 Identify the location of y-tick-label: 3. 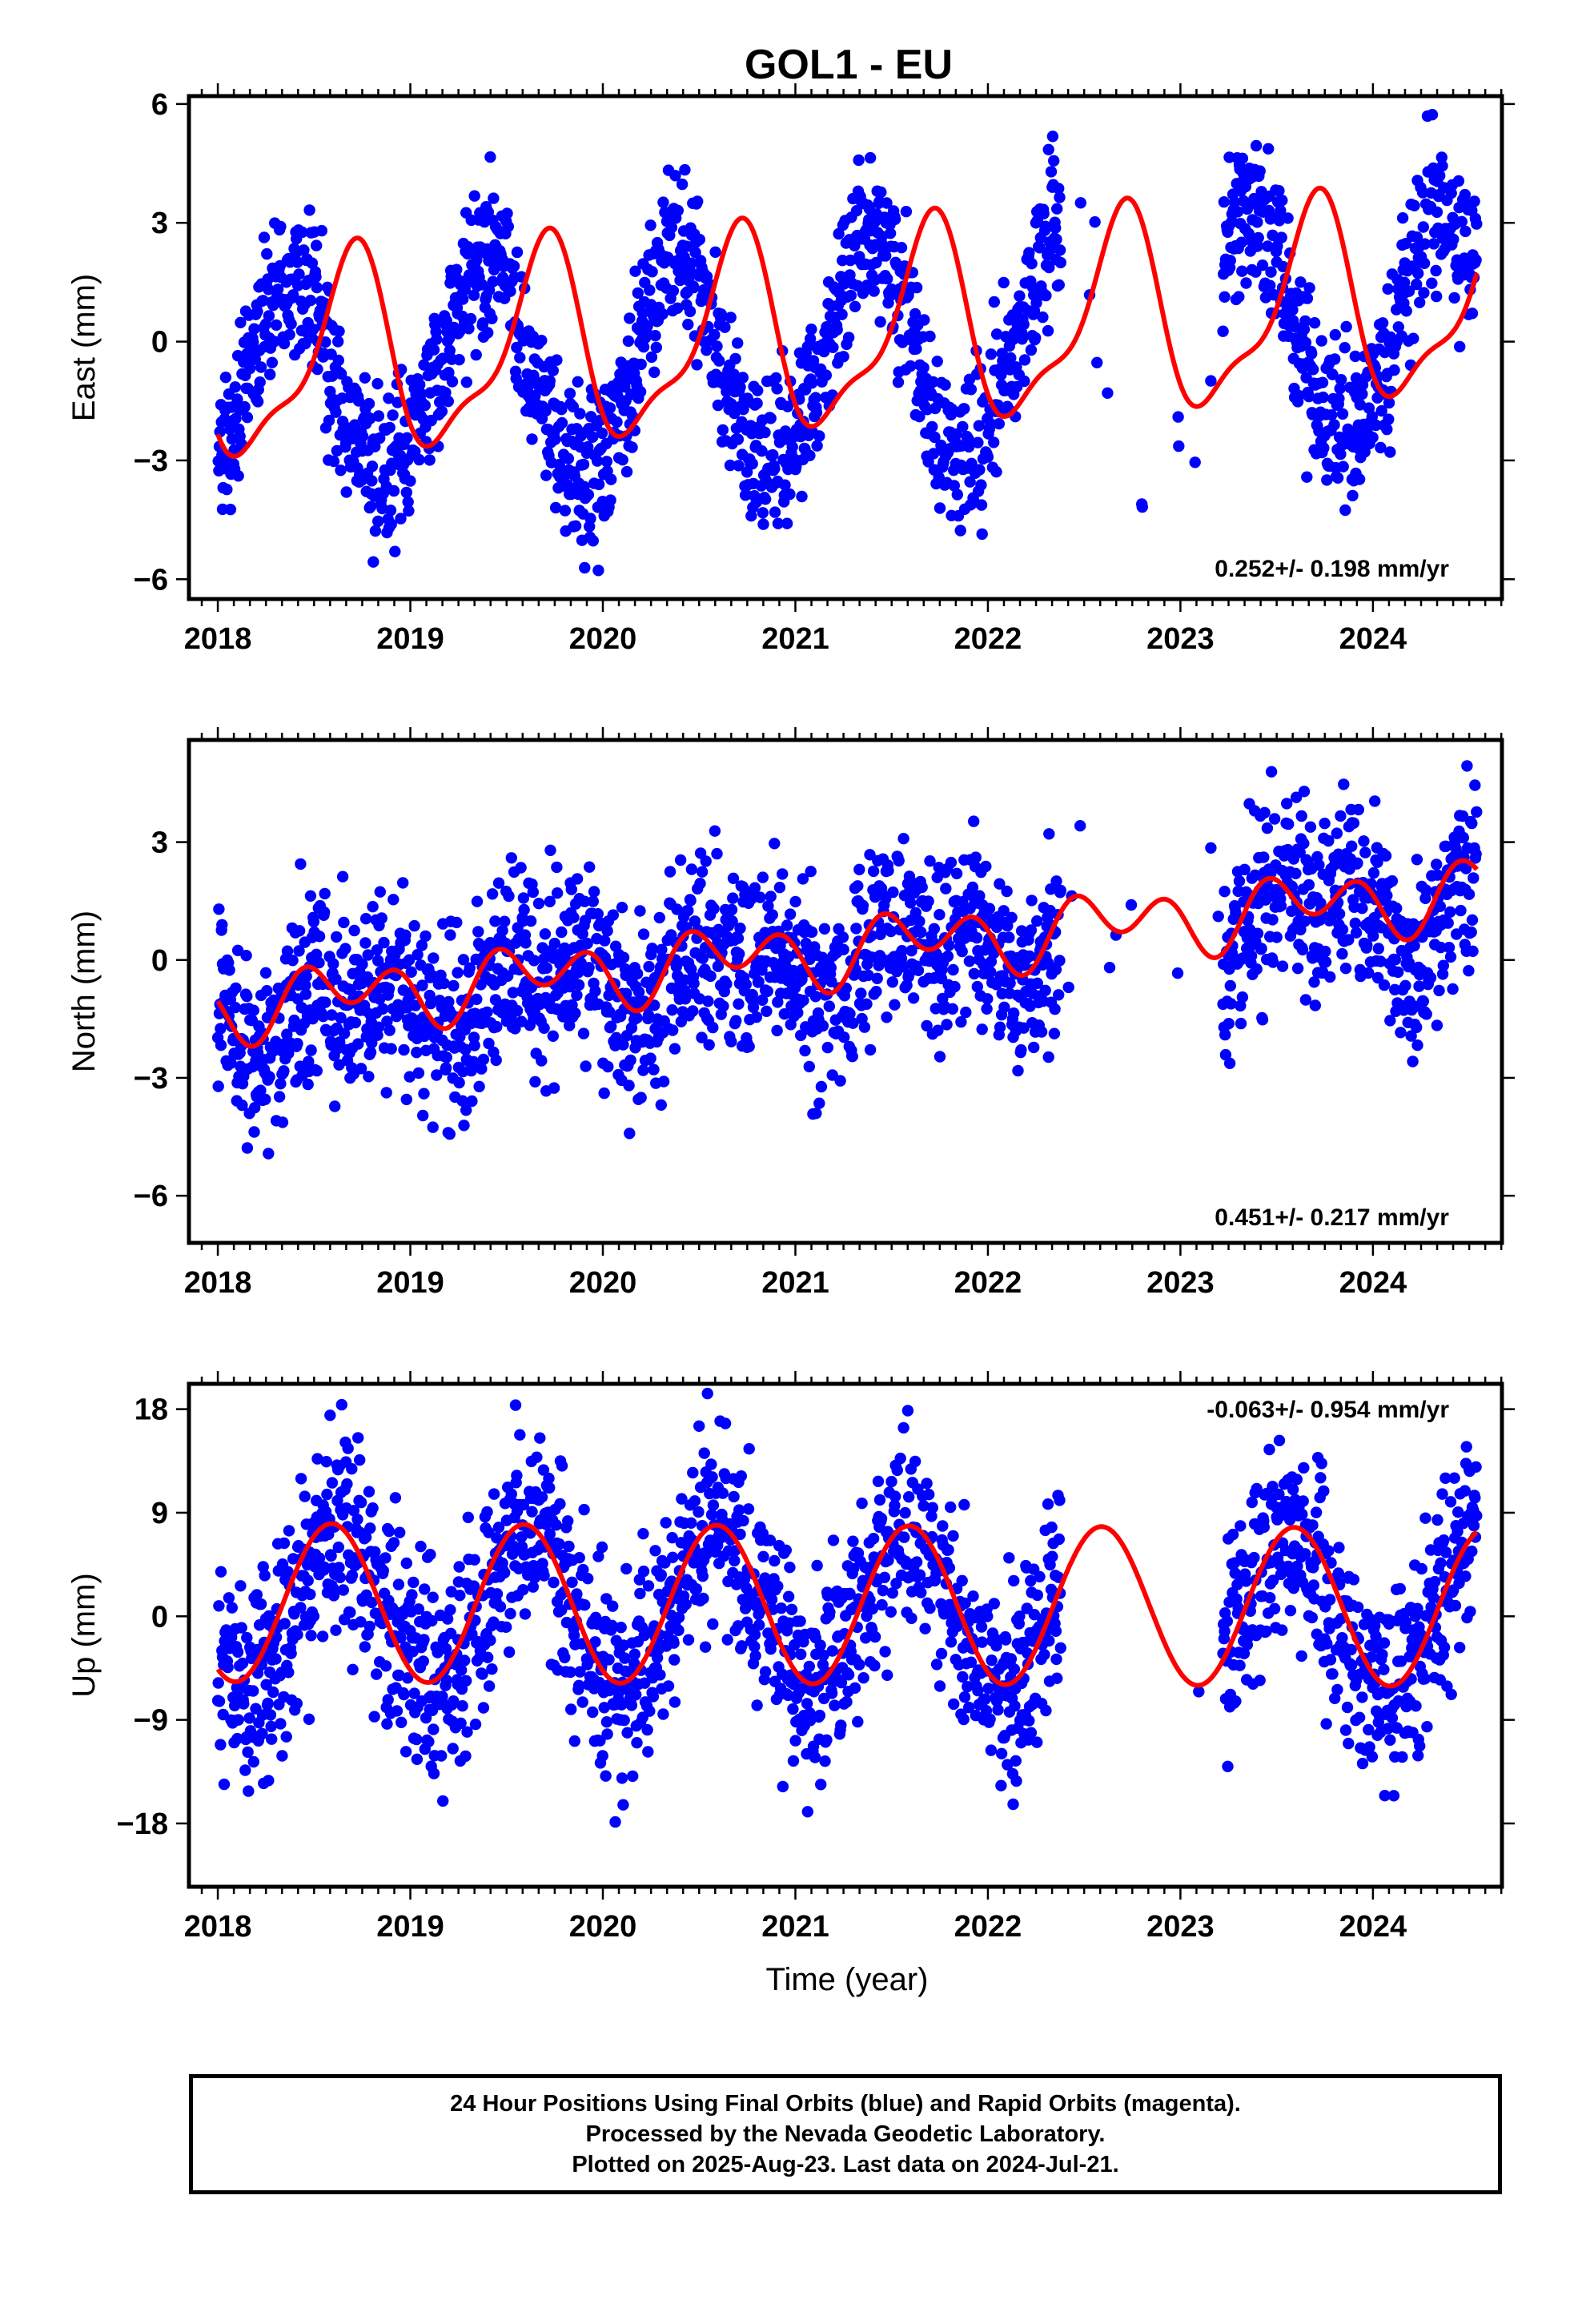
(159, 843).